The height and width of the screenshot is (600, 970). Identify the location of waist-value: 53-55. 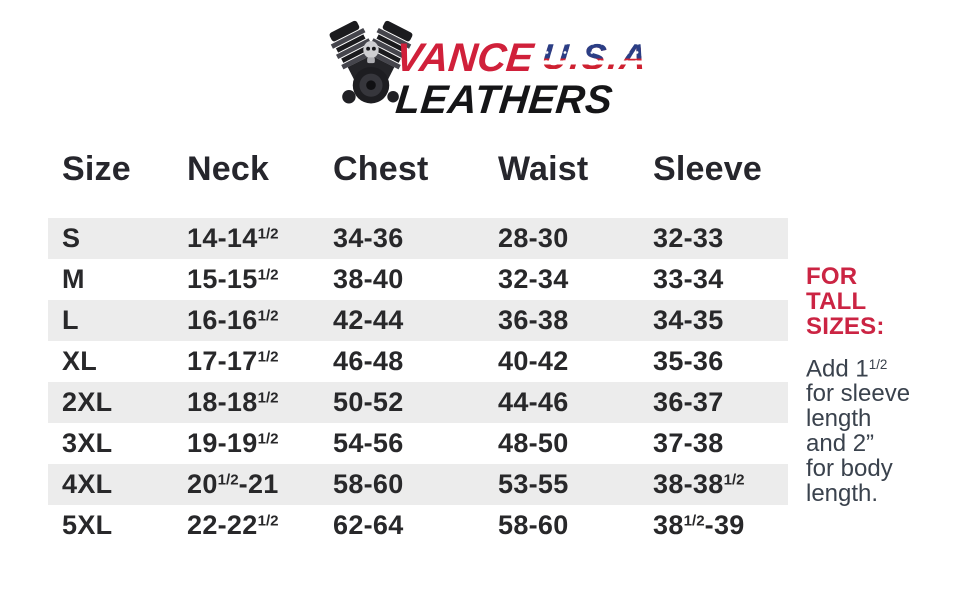
(533, 484).